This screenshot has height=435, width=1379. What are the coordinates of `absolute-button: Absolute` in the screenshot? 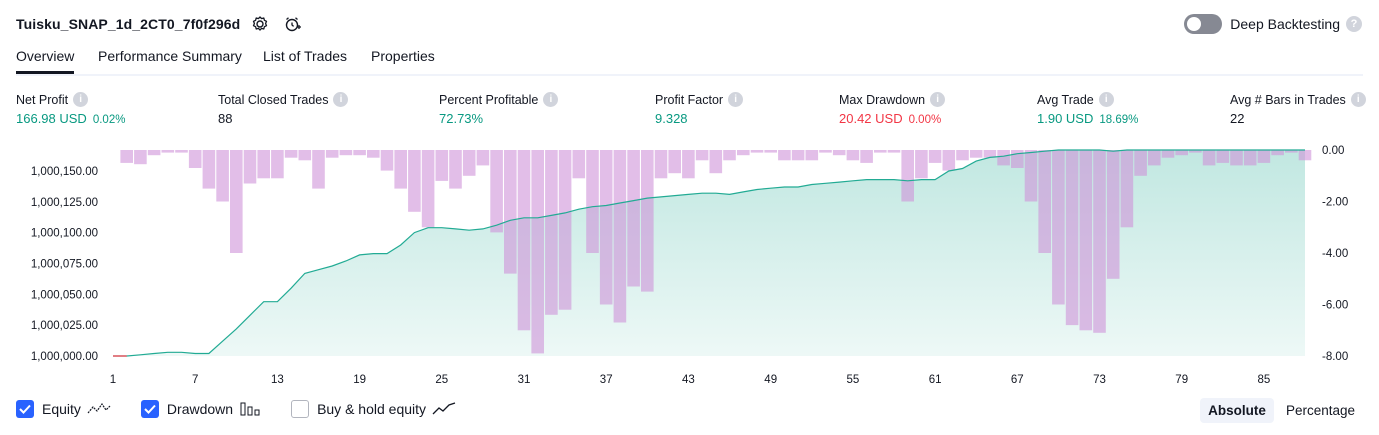 It's located at (1237, 410).